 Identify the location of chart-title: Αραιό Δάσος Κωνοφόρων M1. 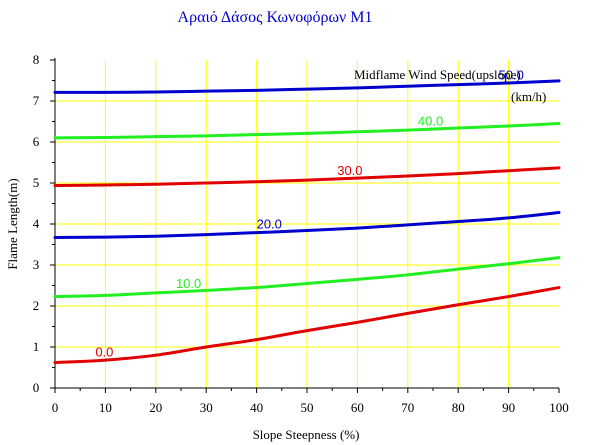
(275, 17).